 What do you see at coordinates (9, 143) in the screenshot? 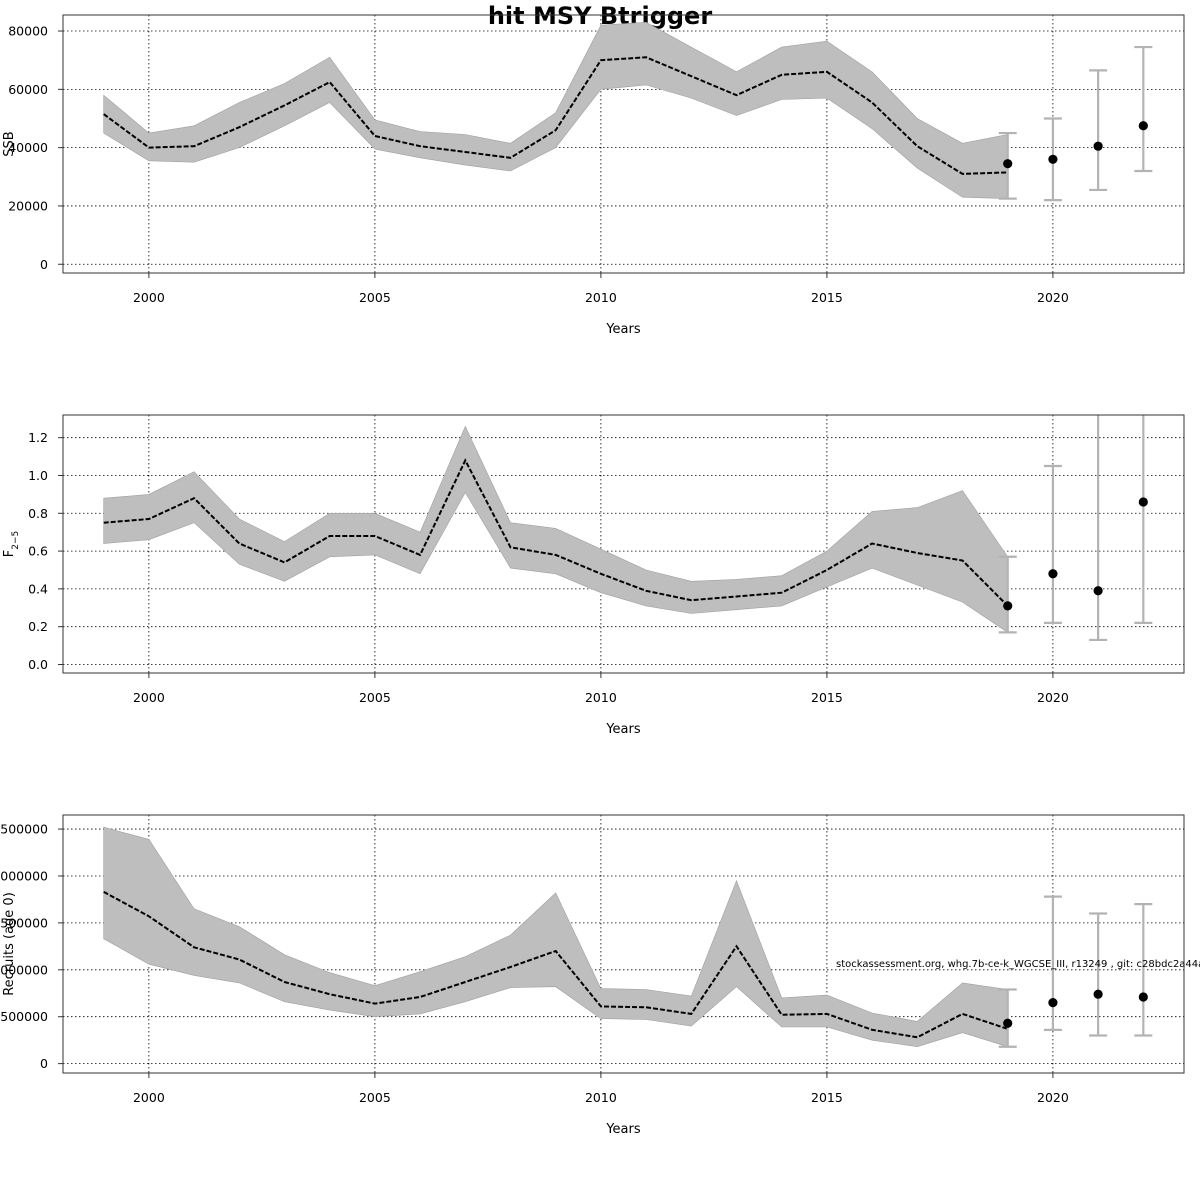
I see `y-axis-label: SSB` at bounding box center [9, 143].